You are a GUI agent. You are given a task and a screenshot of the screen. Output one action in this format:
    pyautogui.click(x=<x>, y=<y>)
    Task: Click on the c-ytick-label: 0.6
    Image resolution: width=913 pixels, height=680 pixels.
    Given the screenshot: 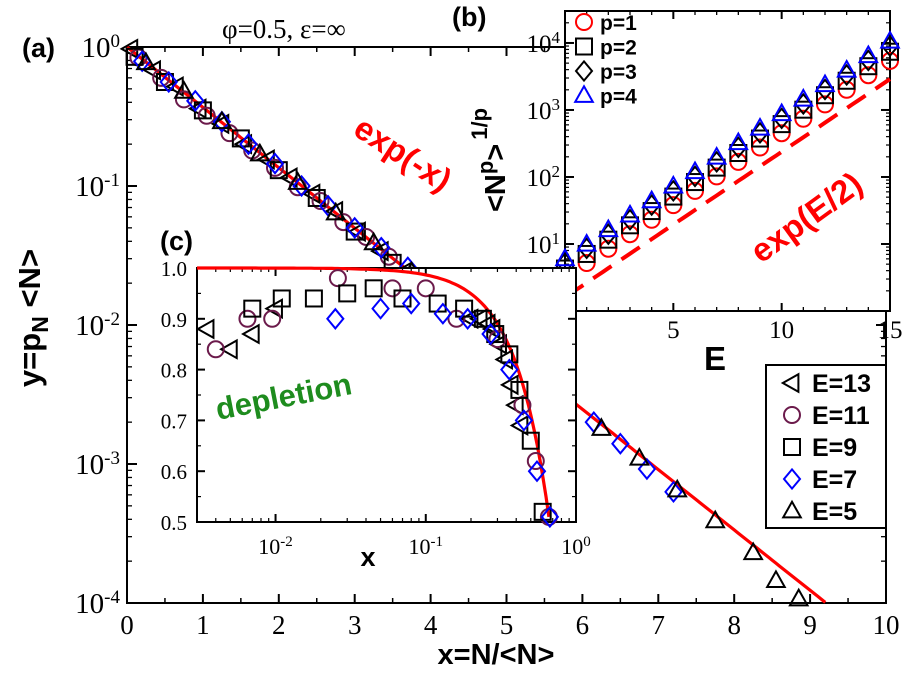 What is the action you would take?
    pyautogui.click(x=174, y=472)
    